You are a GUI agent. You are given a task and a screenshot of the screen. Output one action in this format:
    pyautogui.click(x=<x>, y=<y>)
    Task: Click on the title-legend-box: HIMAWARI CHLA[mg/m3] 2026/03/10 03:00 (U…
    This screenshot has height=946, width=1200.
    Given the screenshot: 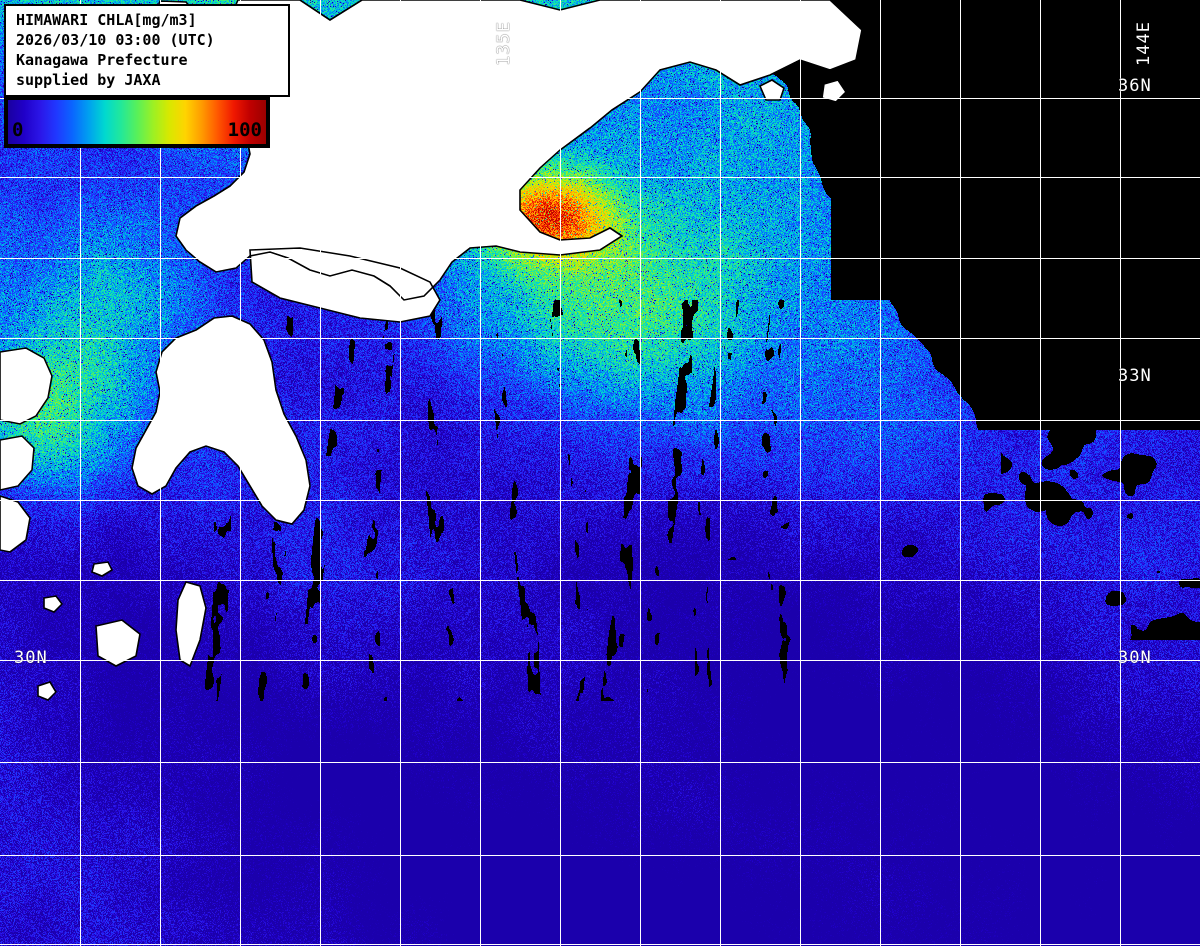 What is the action you would take?
    pyautogui.click(x=147, y=50)
    